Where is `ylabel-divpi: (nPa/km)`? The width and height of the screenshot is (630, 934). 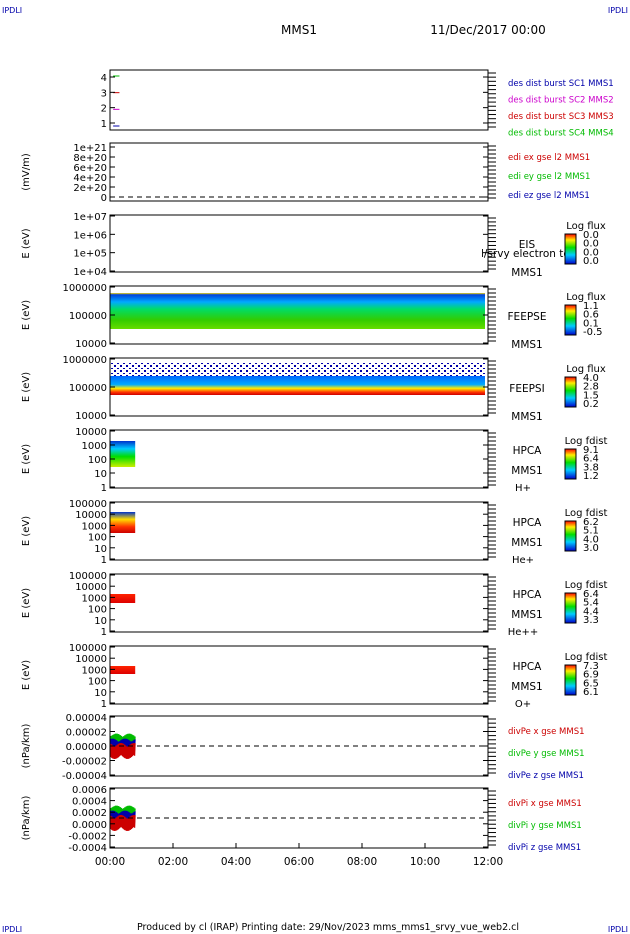 ylabel-divpi: (nPa/km) is located at coordinates (26, 818).